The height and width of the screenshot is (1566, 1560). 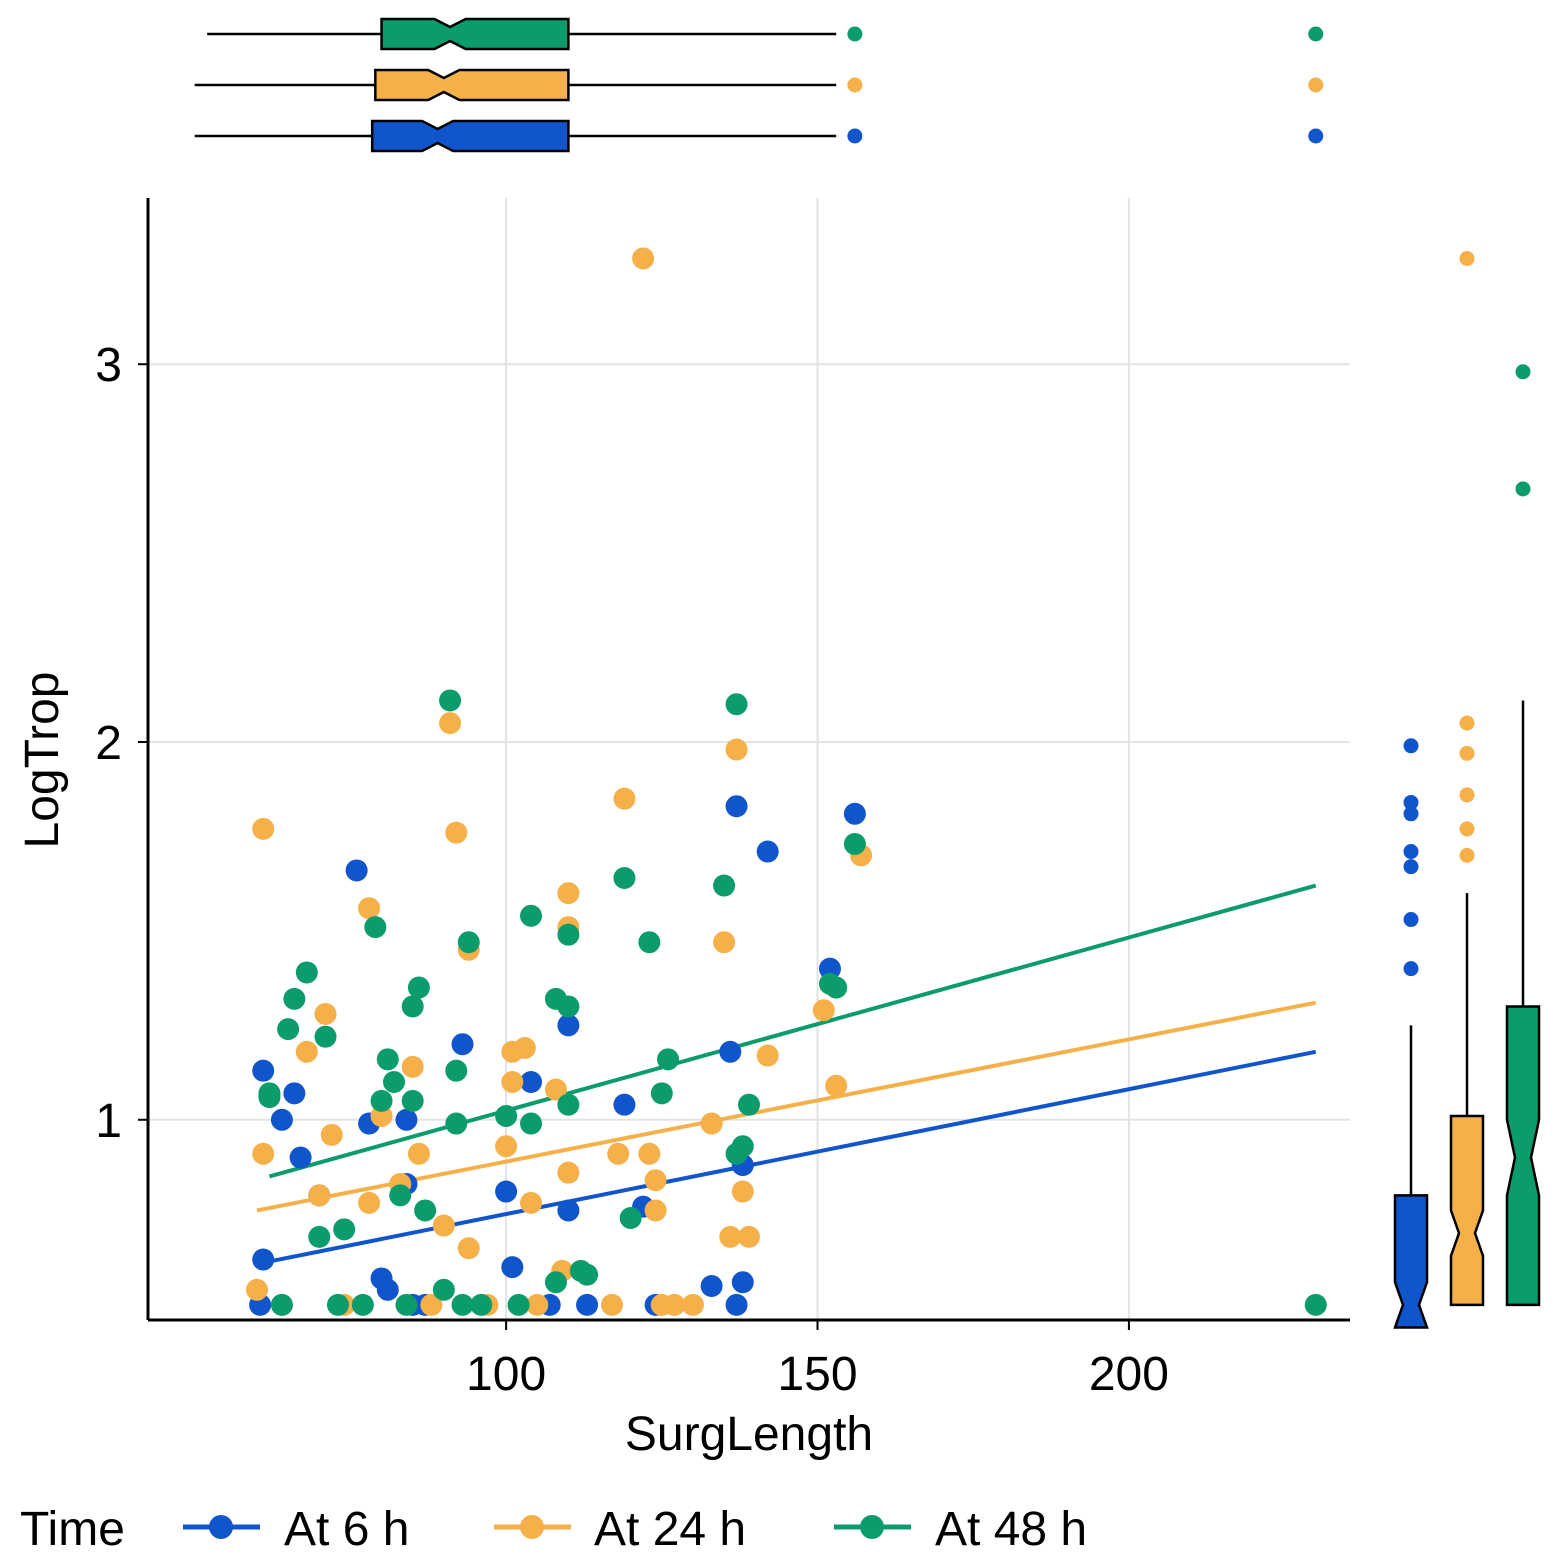 I want to click on marginal-x-box-at-24-h, so click(x=759, y=85).